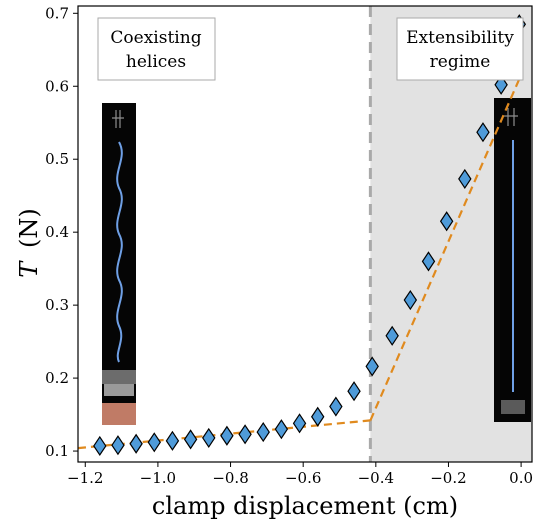 The width and height of the screenshot is (533, 525). I want to click on annotation-extensibility-regime: Extensibility regime, so click(460, 49).